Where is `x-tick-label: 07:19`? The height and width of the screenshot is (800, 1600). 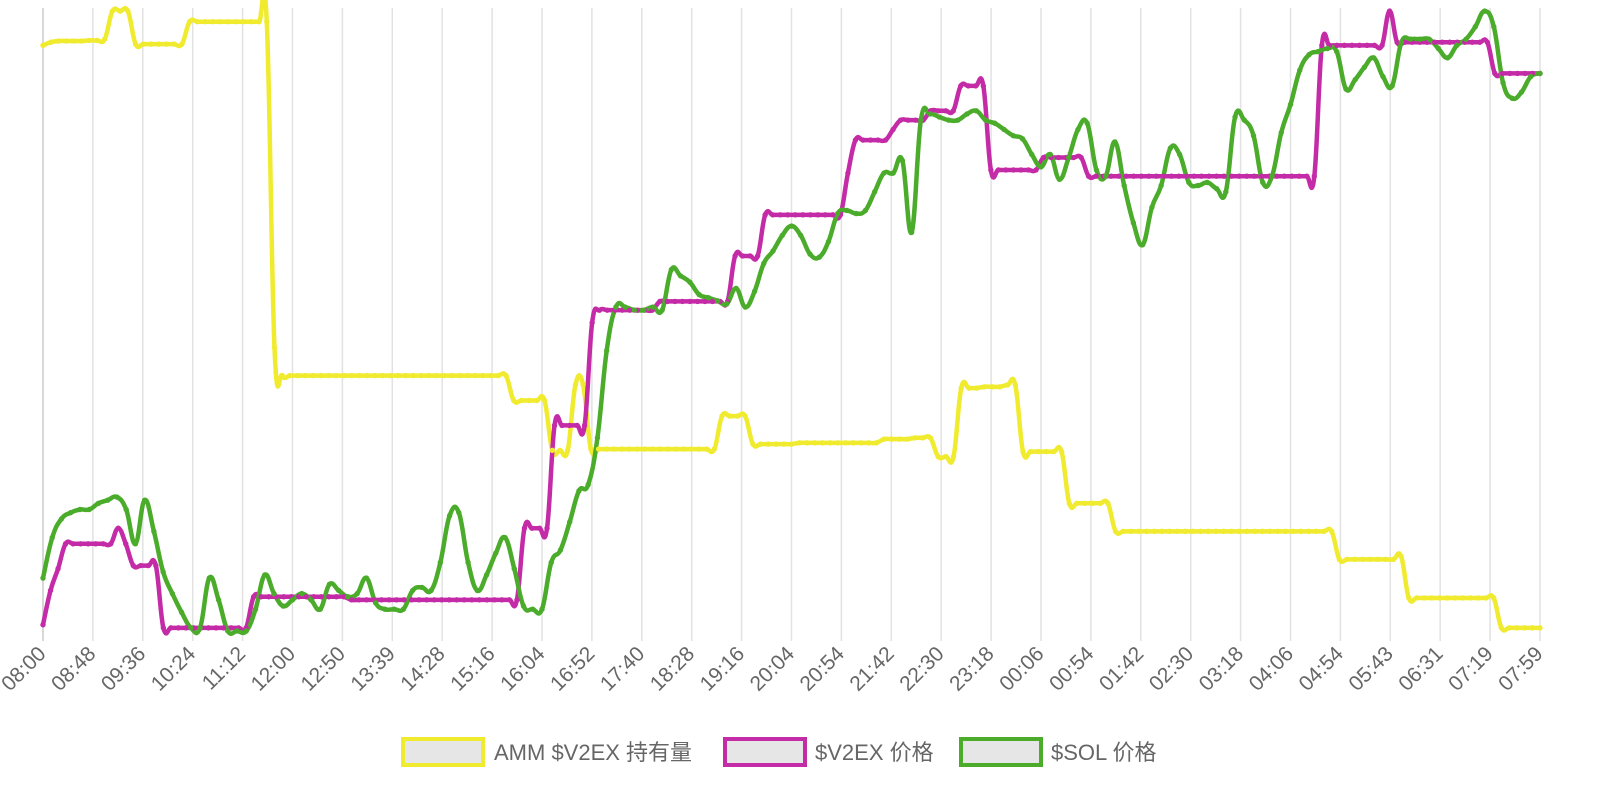
x-tick-label: 07:19 is located at coordinates (1470, 668).